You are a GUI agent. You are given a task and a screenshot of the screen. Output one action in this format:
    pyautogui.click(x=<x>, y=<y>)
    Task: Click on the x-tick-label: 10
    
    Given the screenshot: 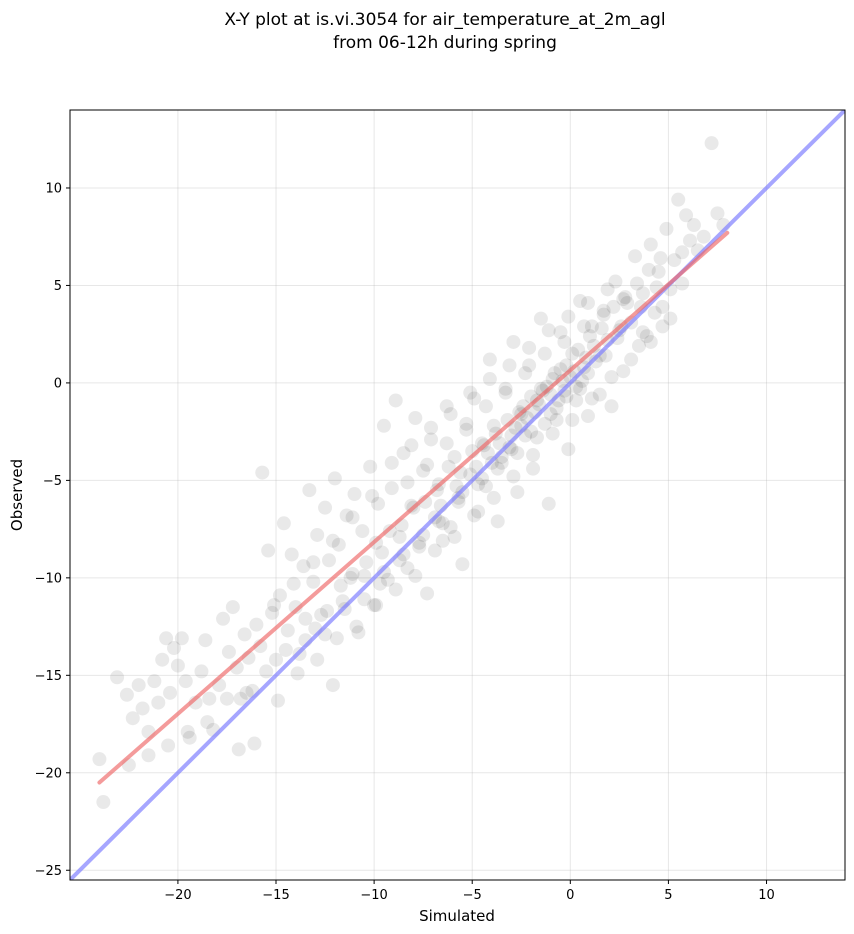 What is the action you would take?
    pyautogui.click(x=766, y=895)
    